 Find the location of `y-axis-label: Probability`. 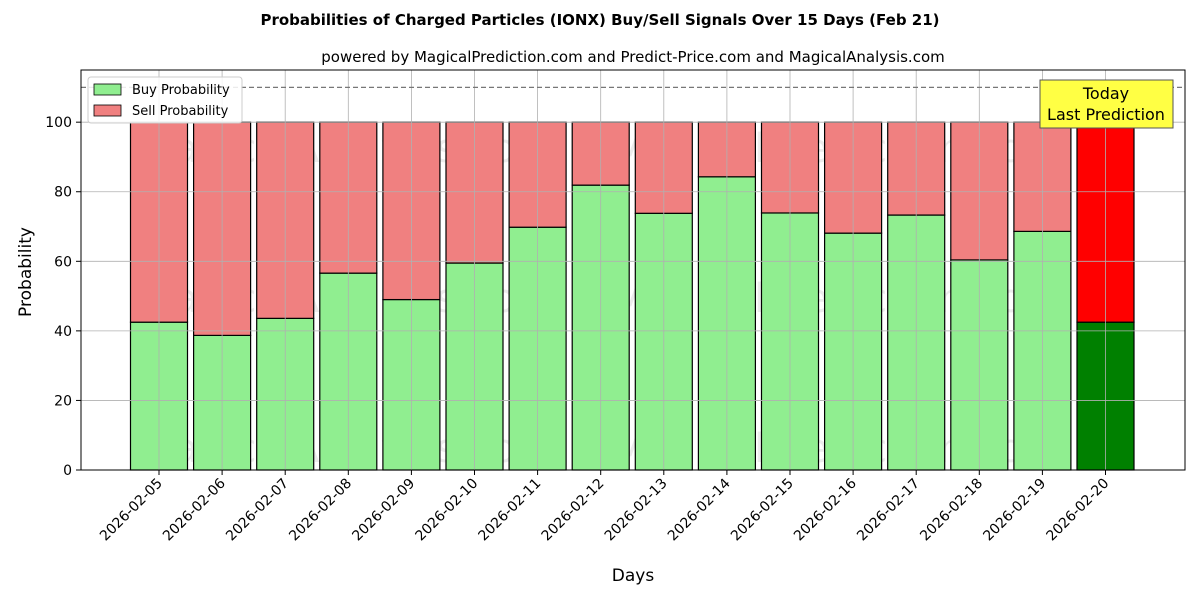

y-axis-label: Probability is located at coordinates (26, 272).